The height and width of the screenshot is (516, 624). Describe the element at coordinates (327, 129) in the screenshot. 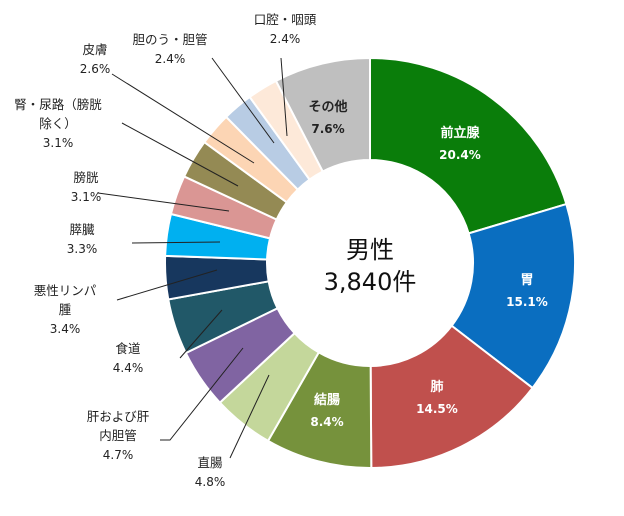

I see `slice-percent-15: 7.6%` at that location.